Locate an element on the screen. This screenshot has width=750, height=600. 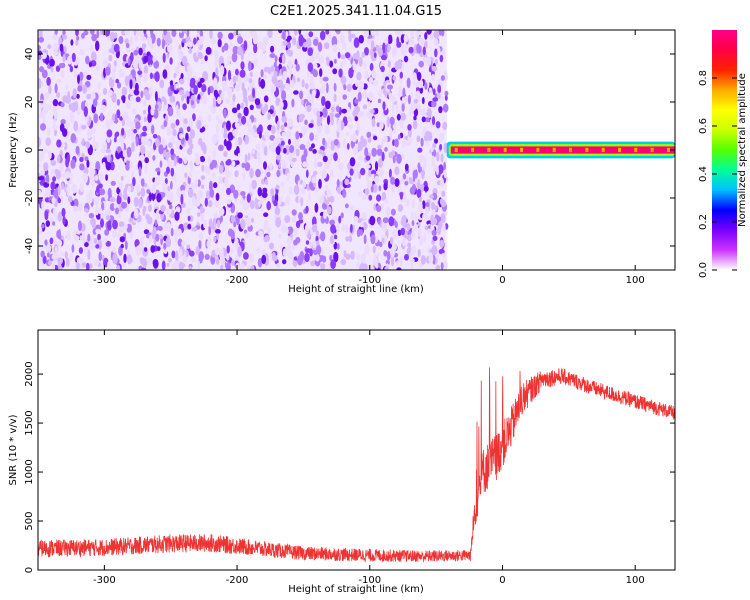
y-tick-label: 1000 is located at coordinates (29, 471).